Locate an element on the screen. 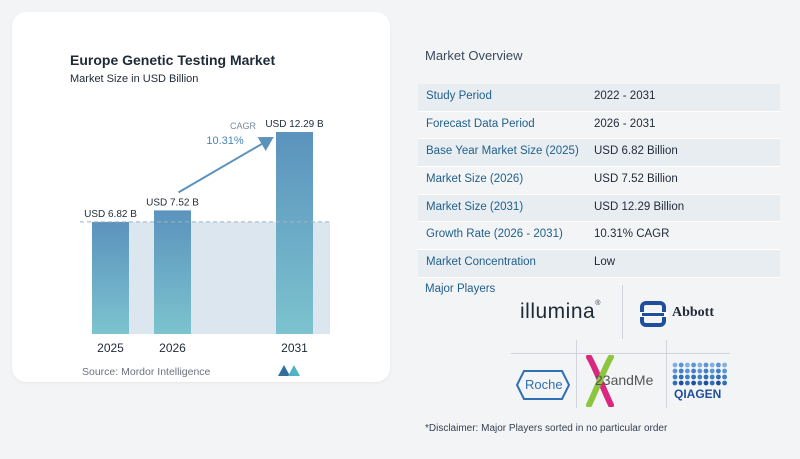 The height and width of the screenshot is (459, 800). overview-row: Market Concentration Low is located at coordinates (599, 264).